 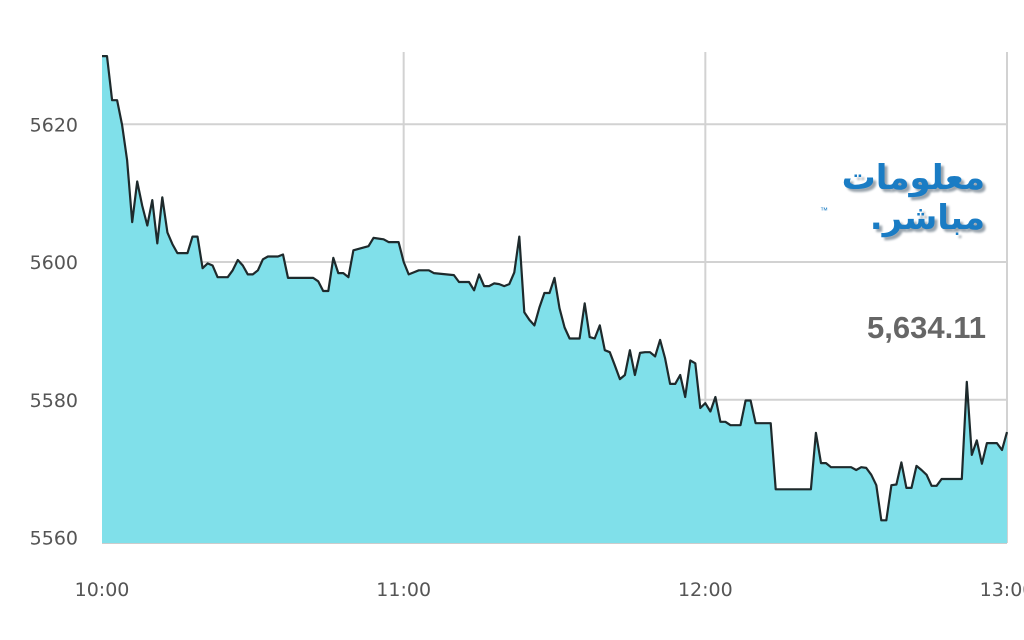 What do you see at coordinates (54, 401) in the screenshot?
I see `y-tick-label: 5580` at bounding box center [54, 401].